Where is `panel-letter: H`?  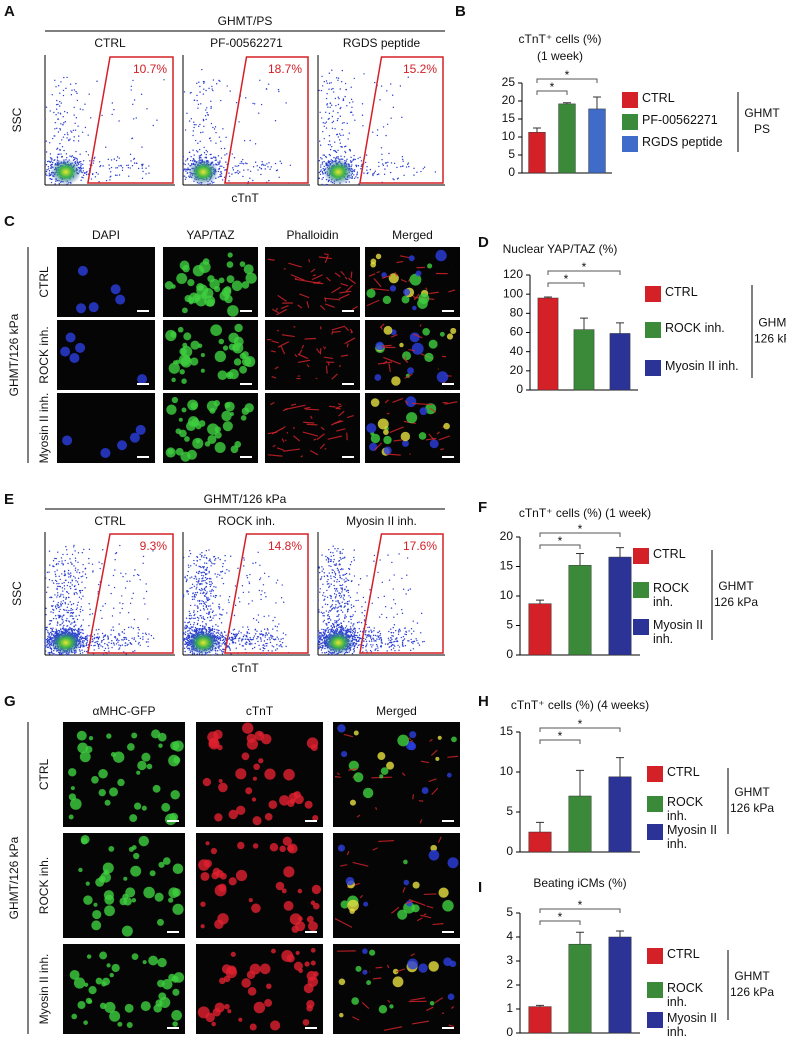 panel-letter: H is located at coordinates (483, 701).